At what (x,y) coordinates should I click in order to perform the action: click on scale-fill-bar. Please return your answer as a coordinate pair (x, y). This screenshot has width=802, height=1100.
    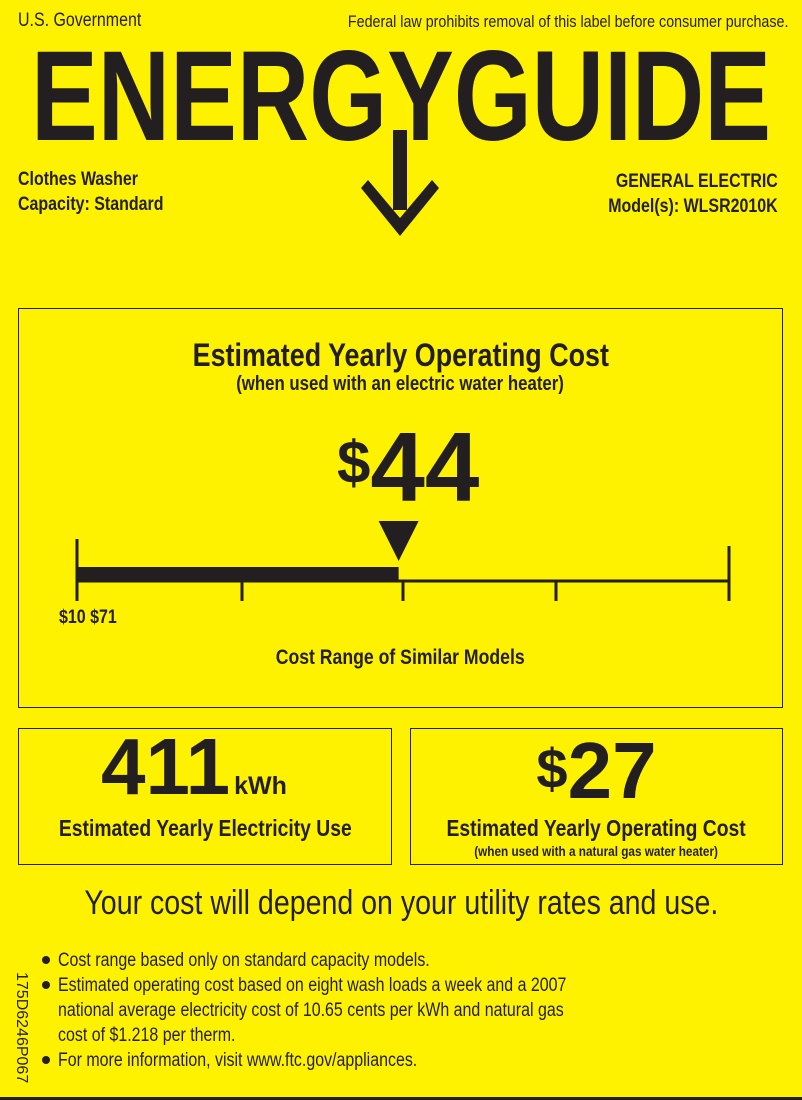
    Looking at the image, I should click on (238, 574).